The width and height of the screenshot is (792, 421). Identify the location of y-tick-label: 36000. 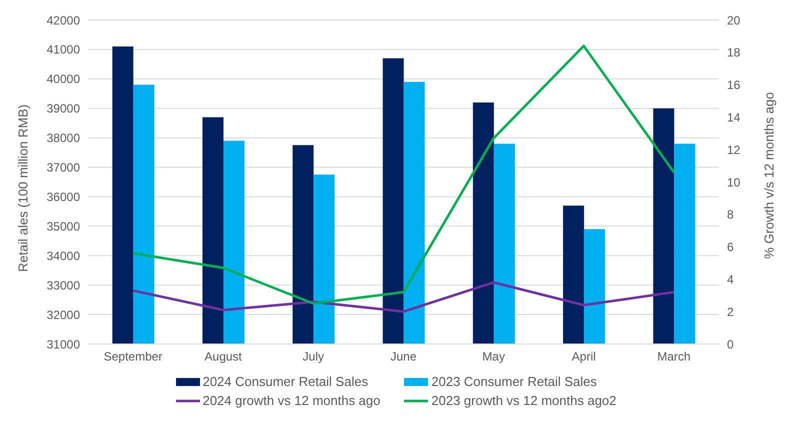
(63, 197).